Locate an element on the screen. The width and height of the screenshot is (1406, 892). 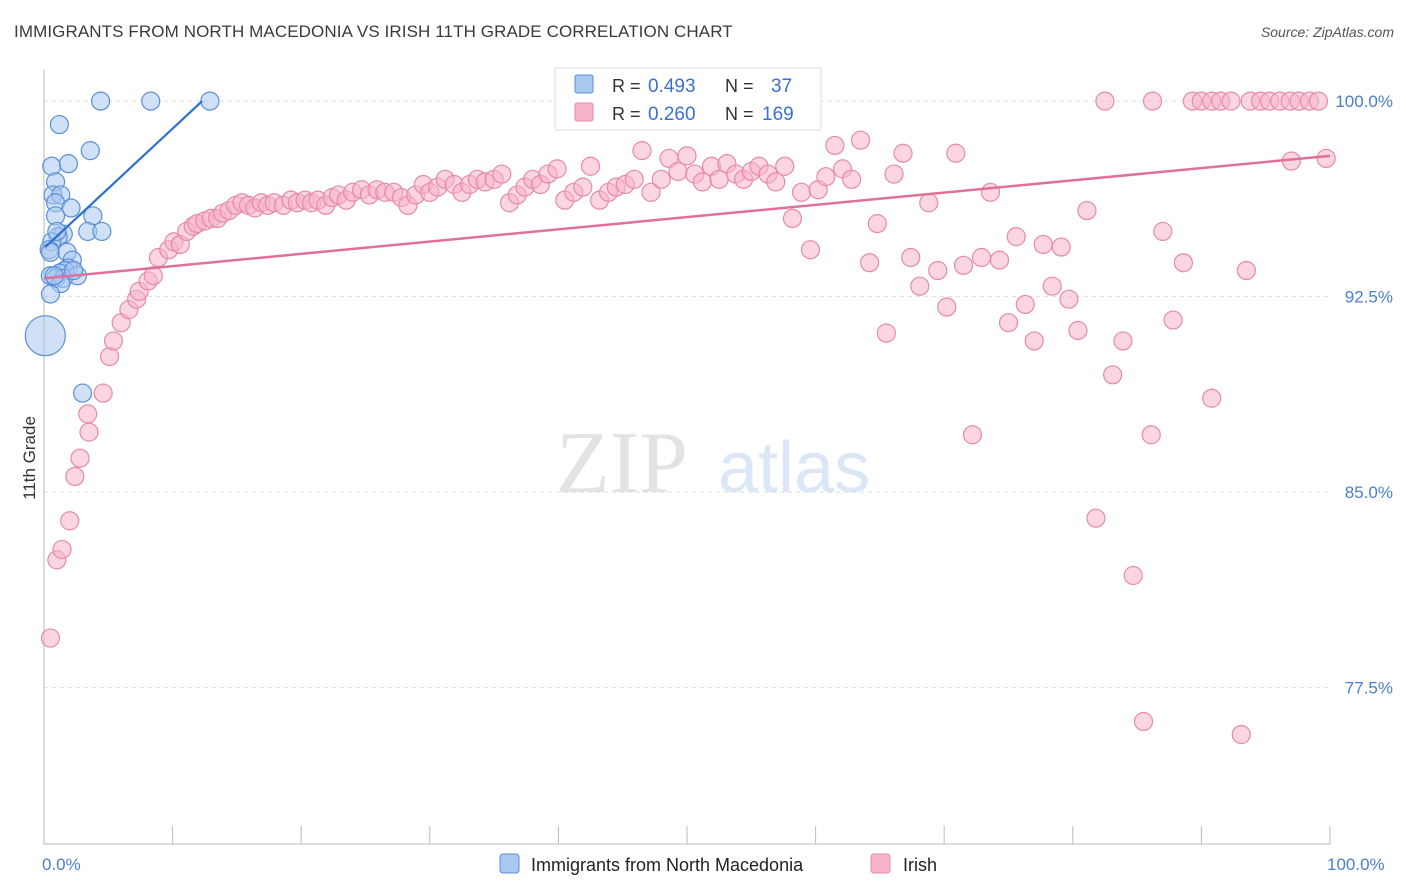
source-label: Source: ZipAtlas.com is located at coordinates (1327, 32).